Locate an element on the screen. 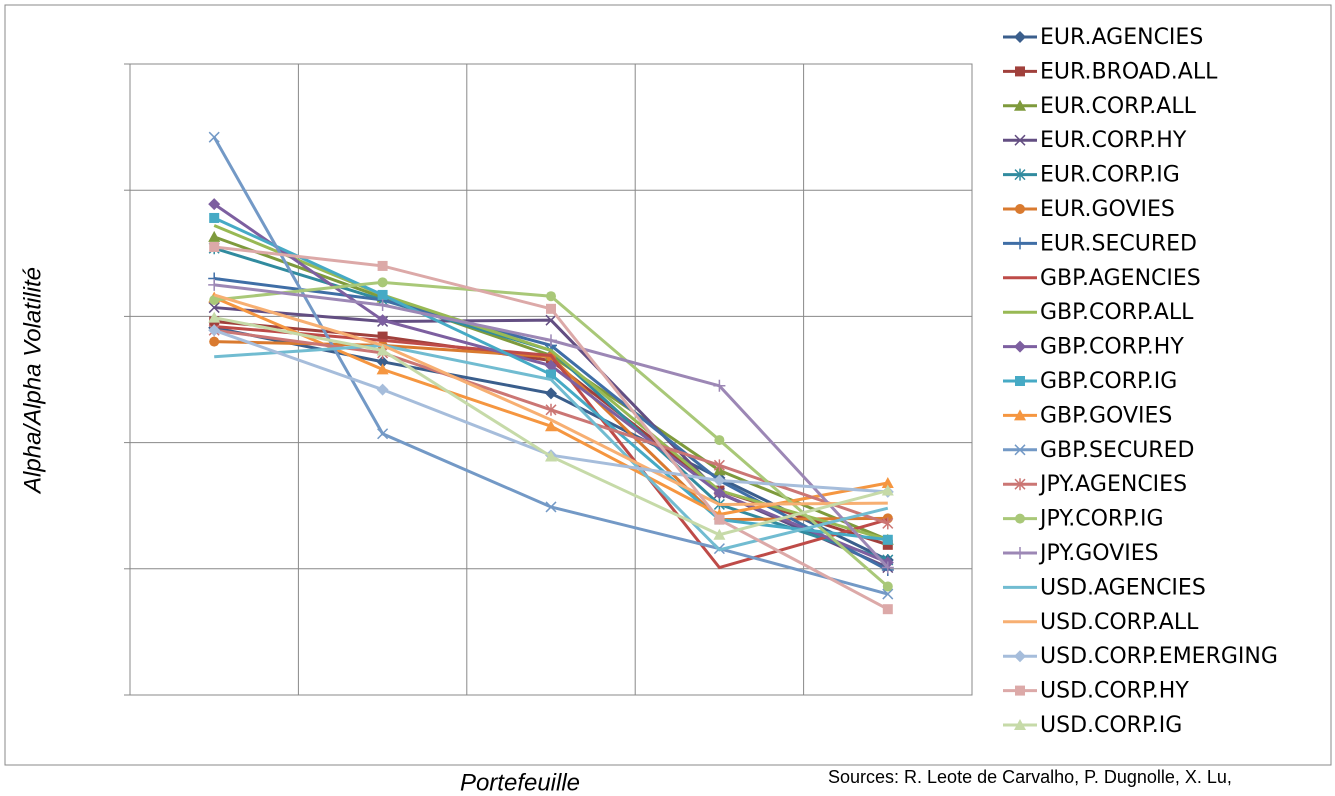 The image size is (1335, 796). legend-label: USD.CORP.HY is located at coordinates (1114, 691).